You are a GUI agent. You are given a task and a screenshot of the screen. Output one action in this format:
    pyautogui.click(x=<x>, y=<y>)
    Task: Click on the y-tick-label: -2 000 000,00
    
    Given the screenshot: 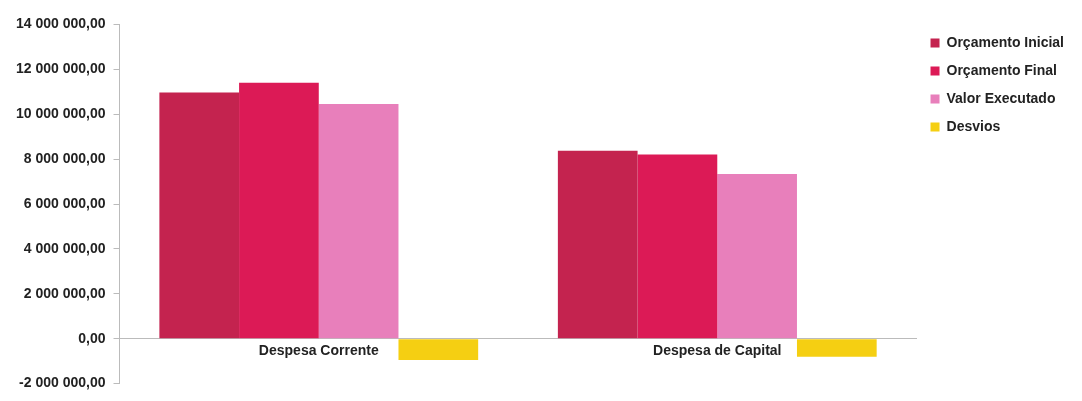 What is the action you would take?
    pyautogui.click(x=62, y=382)
    